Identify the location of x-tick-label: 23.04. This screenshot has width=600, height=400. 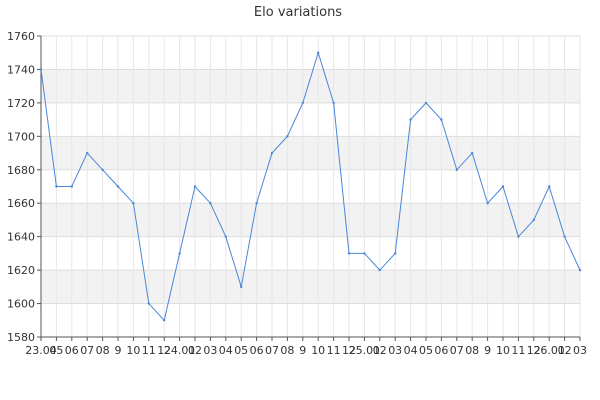
(41, 350).